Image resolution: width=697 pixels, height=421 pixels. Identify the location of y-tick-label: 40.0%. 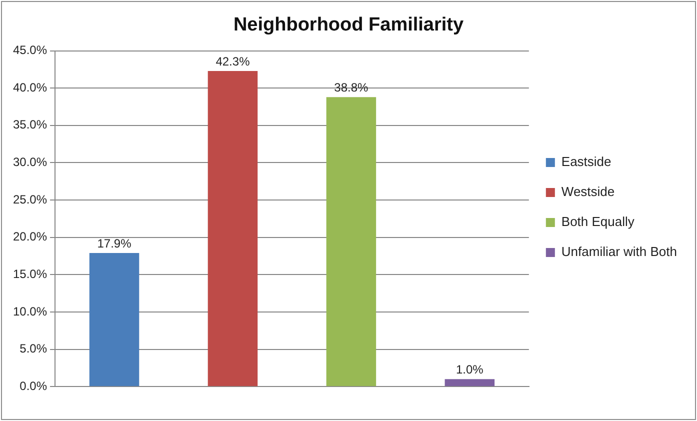
(30, 87).